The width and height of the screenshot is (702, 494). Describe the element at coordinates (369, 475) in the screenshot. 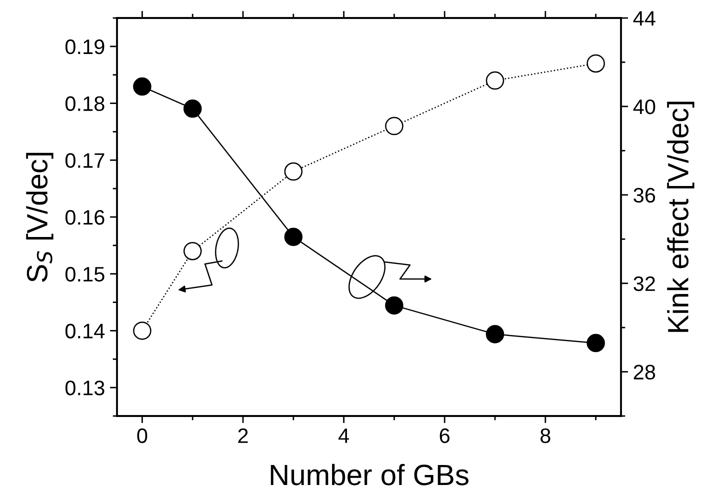

I see `x-axis-title: Number of GBs` at that location.